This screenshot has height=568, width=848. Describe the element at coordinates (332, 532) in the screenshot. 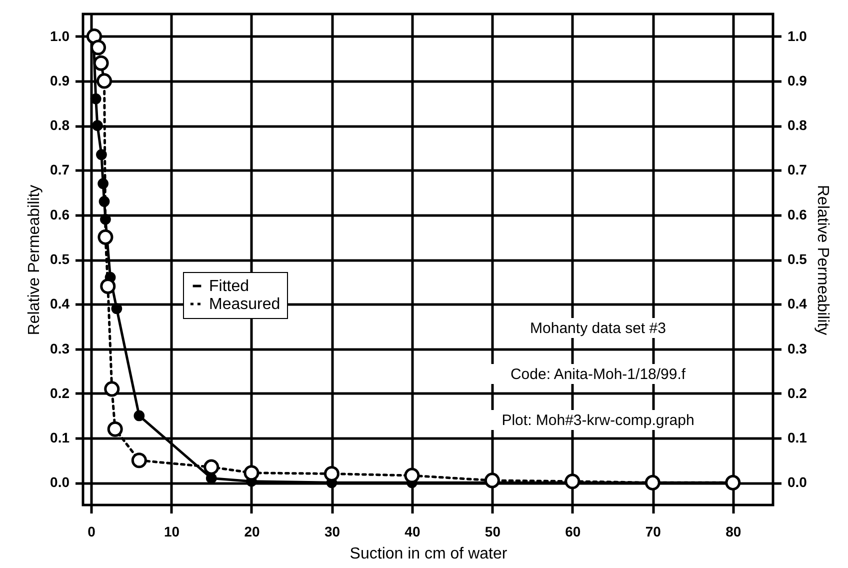

I see `x-tick-label: 30` at that location.